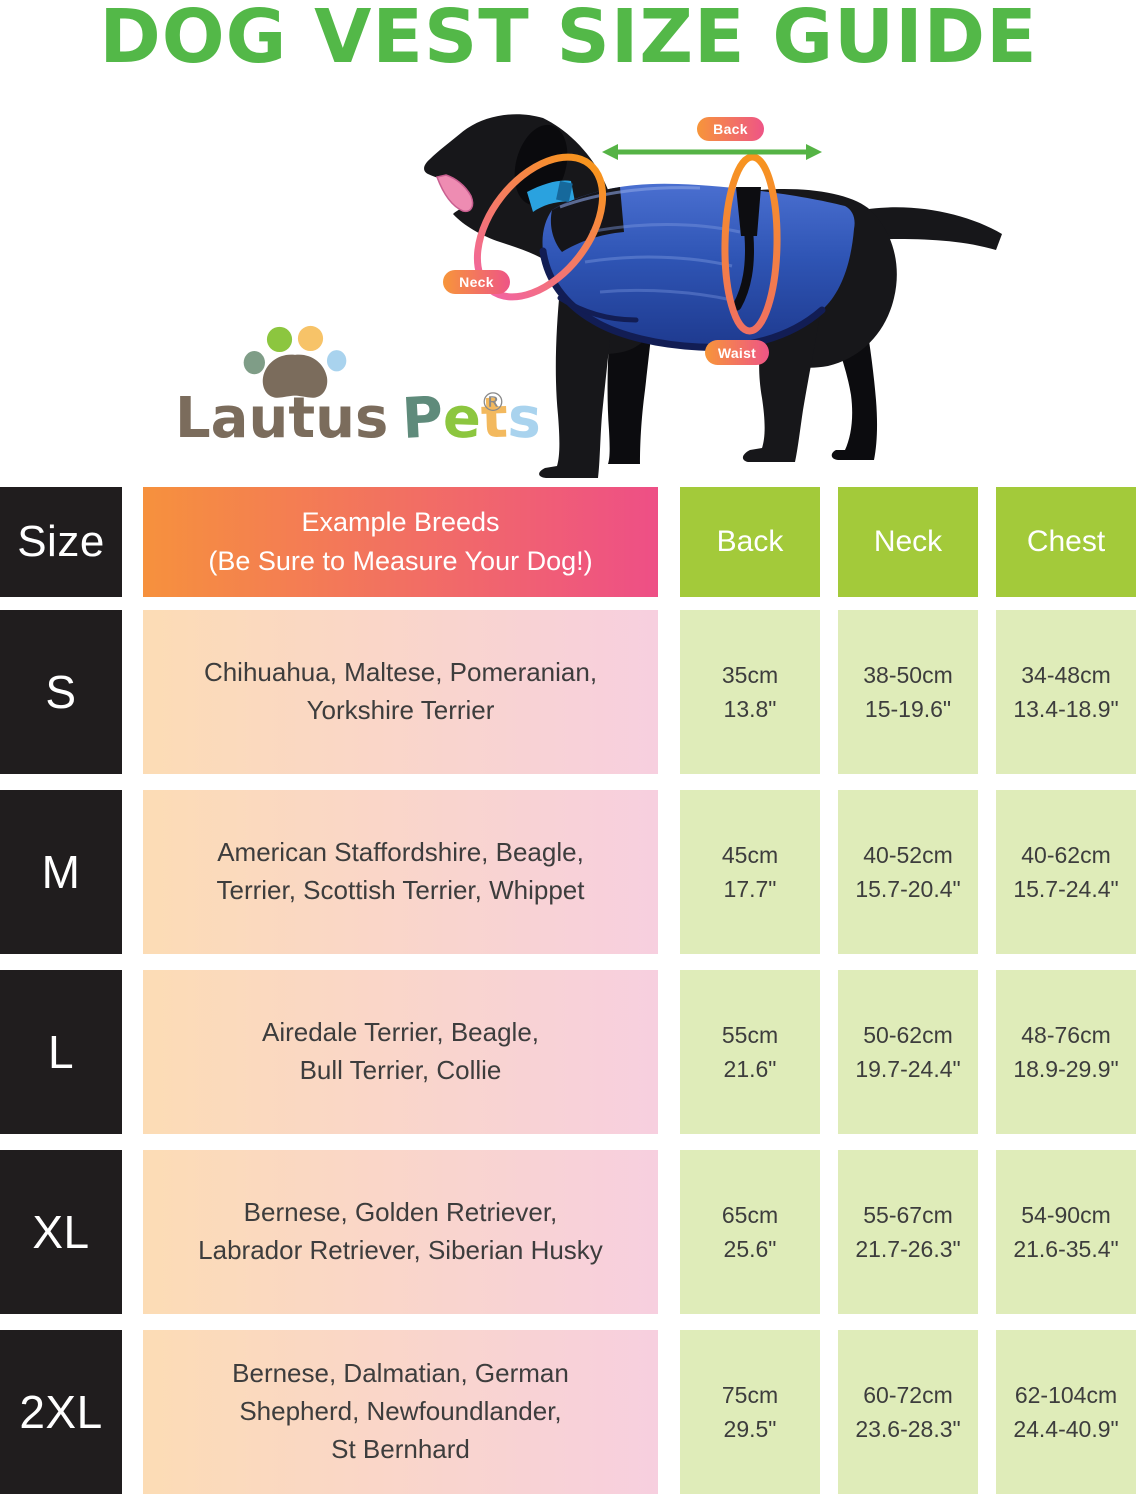 The height and width of the screenshot is (1500, 1137). Describe the element at coordinates (1066, 692) in the screenshot. I see `chest-cell: 34-48cm 13.4-18.9"` at that location.